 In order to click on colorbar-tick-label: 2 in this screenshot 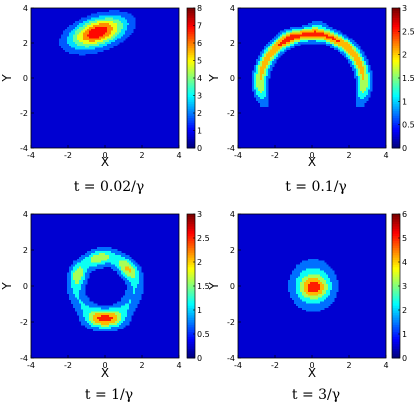, I will do `click(404, 310)`.